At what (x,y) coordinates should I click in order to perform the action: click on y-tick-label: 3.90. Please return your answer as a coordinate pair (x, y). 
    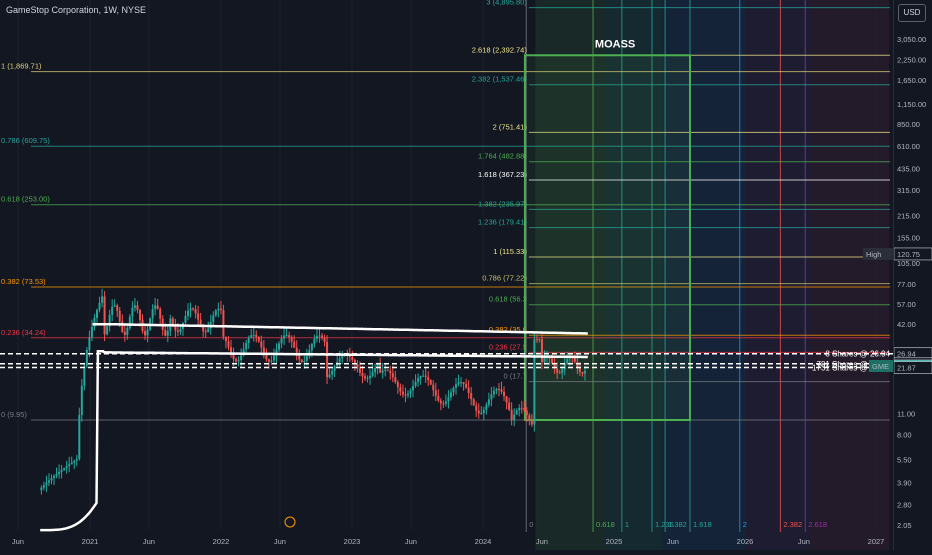
    Looking at the image, I should click on (904, 482).